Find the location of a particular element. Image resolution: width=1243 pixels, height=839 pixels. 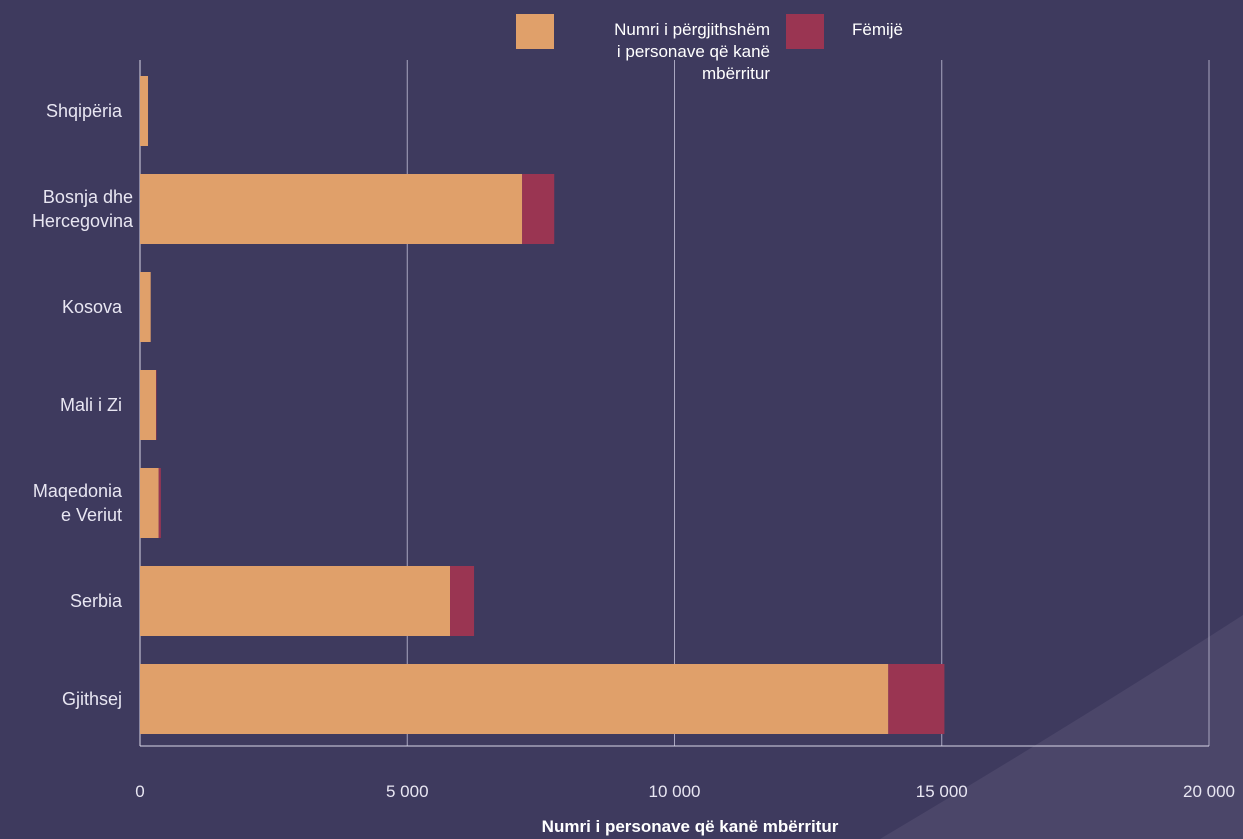

category-label-0: Shqipëria is located at coordinates (84, 111).